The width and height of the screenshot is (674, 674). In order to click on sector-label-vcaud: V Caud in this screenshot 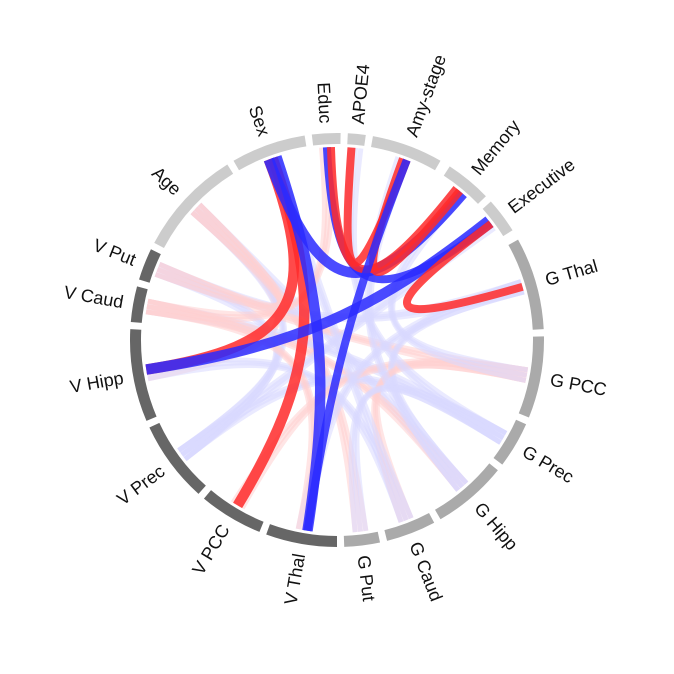, I will do `click(93, 297)`.